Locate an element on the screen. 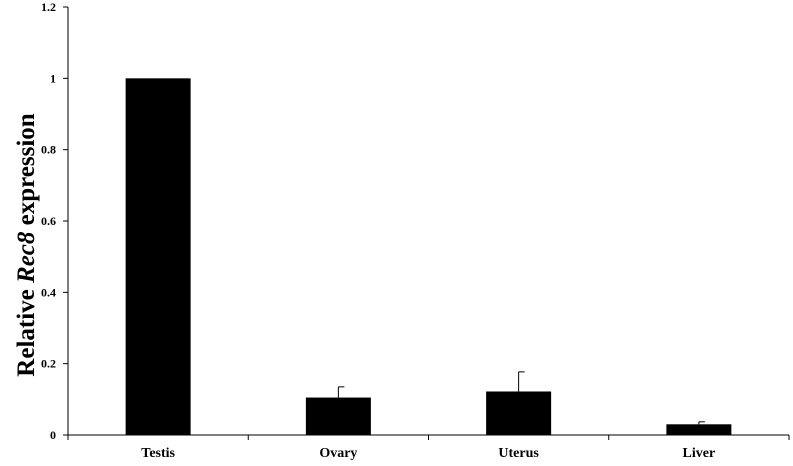  y-tick-label: 1 is located at coordinates (53, 78).